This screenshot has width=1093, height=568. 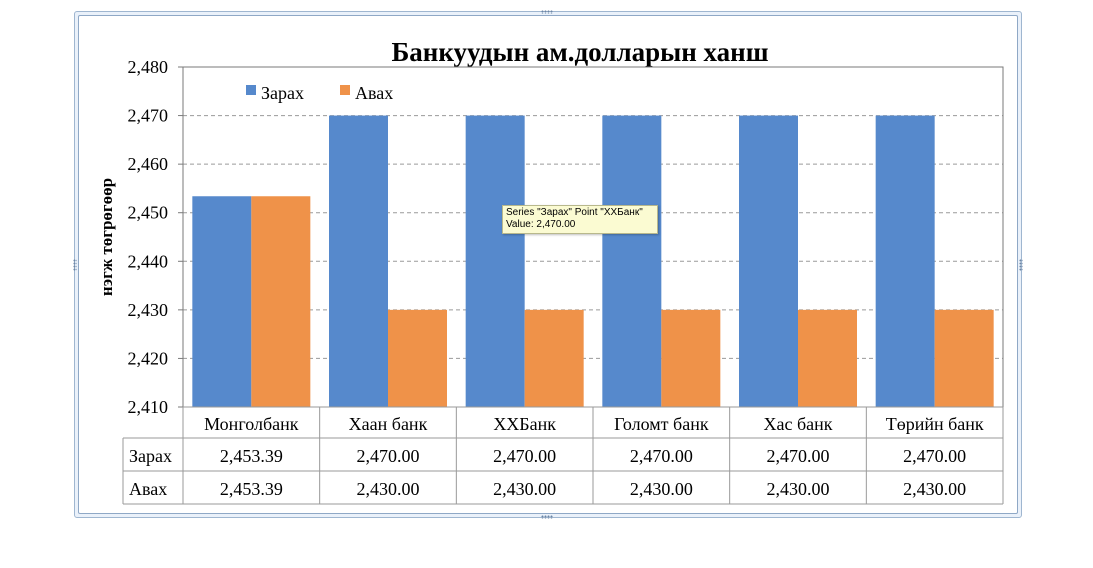 I want to click on y-axis-label: нэгж төгрөгөөр, so click(x=106, y=237).